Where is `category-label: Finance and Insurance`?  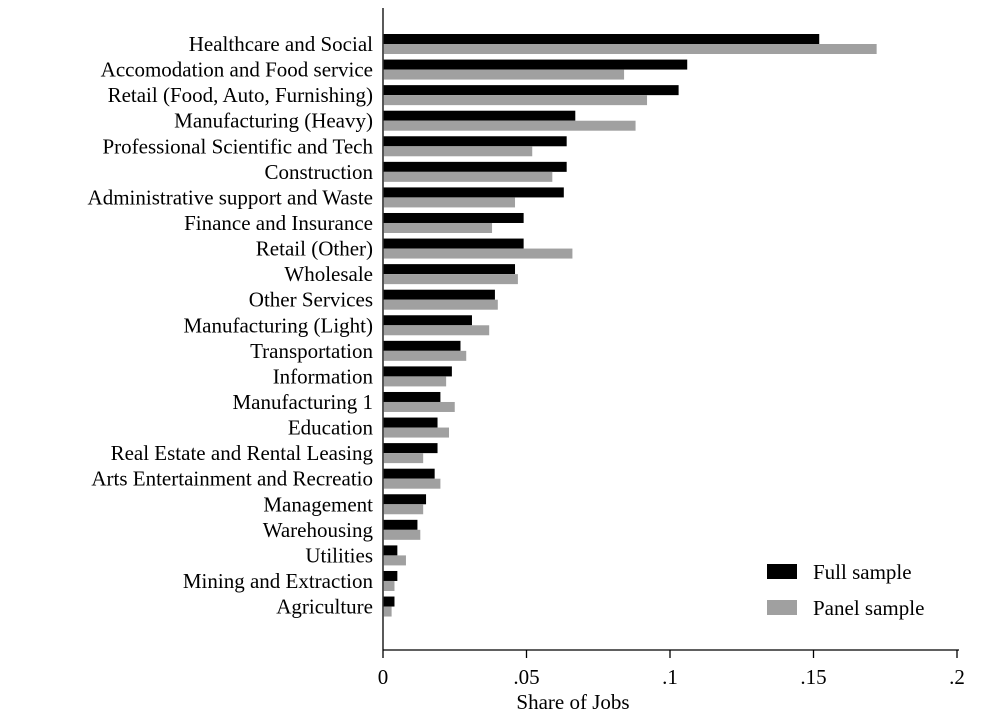 category-label: Finance and Insurance is located at coordinates (278, 223).